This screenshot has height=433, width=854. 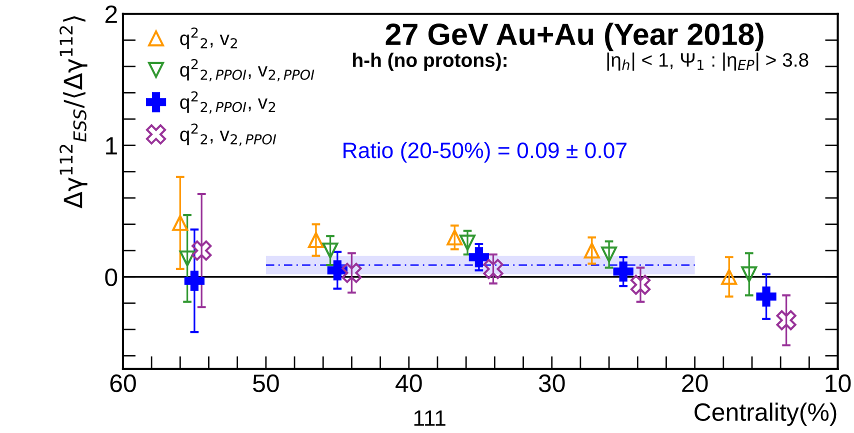 I want to click on legend-label: q$^{2}$$_{2}$, v$_{2}$, so click(x=208, y=38).